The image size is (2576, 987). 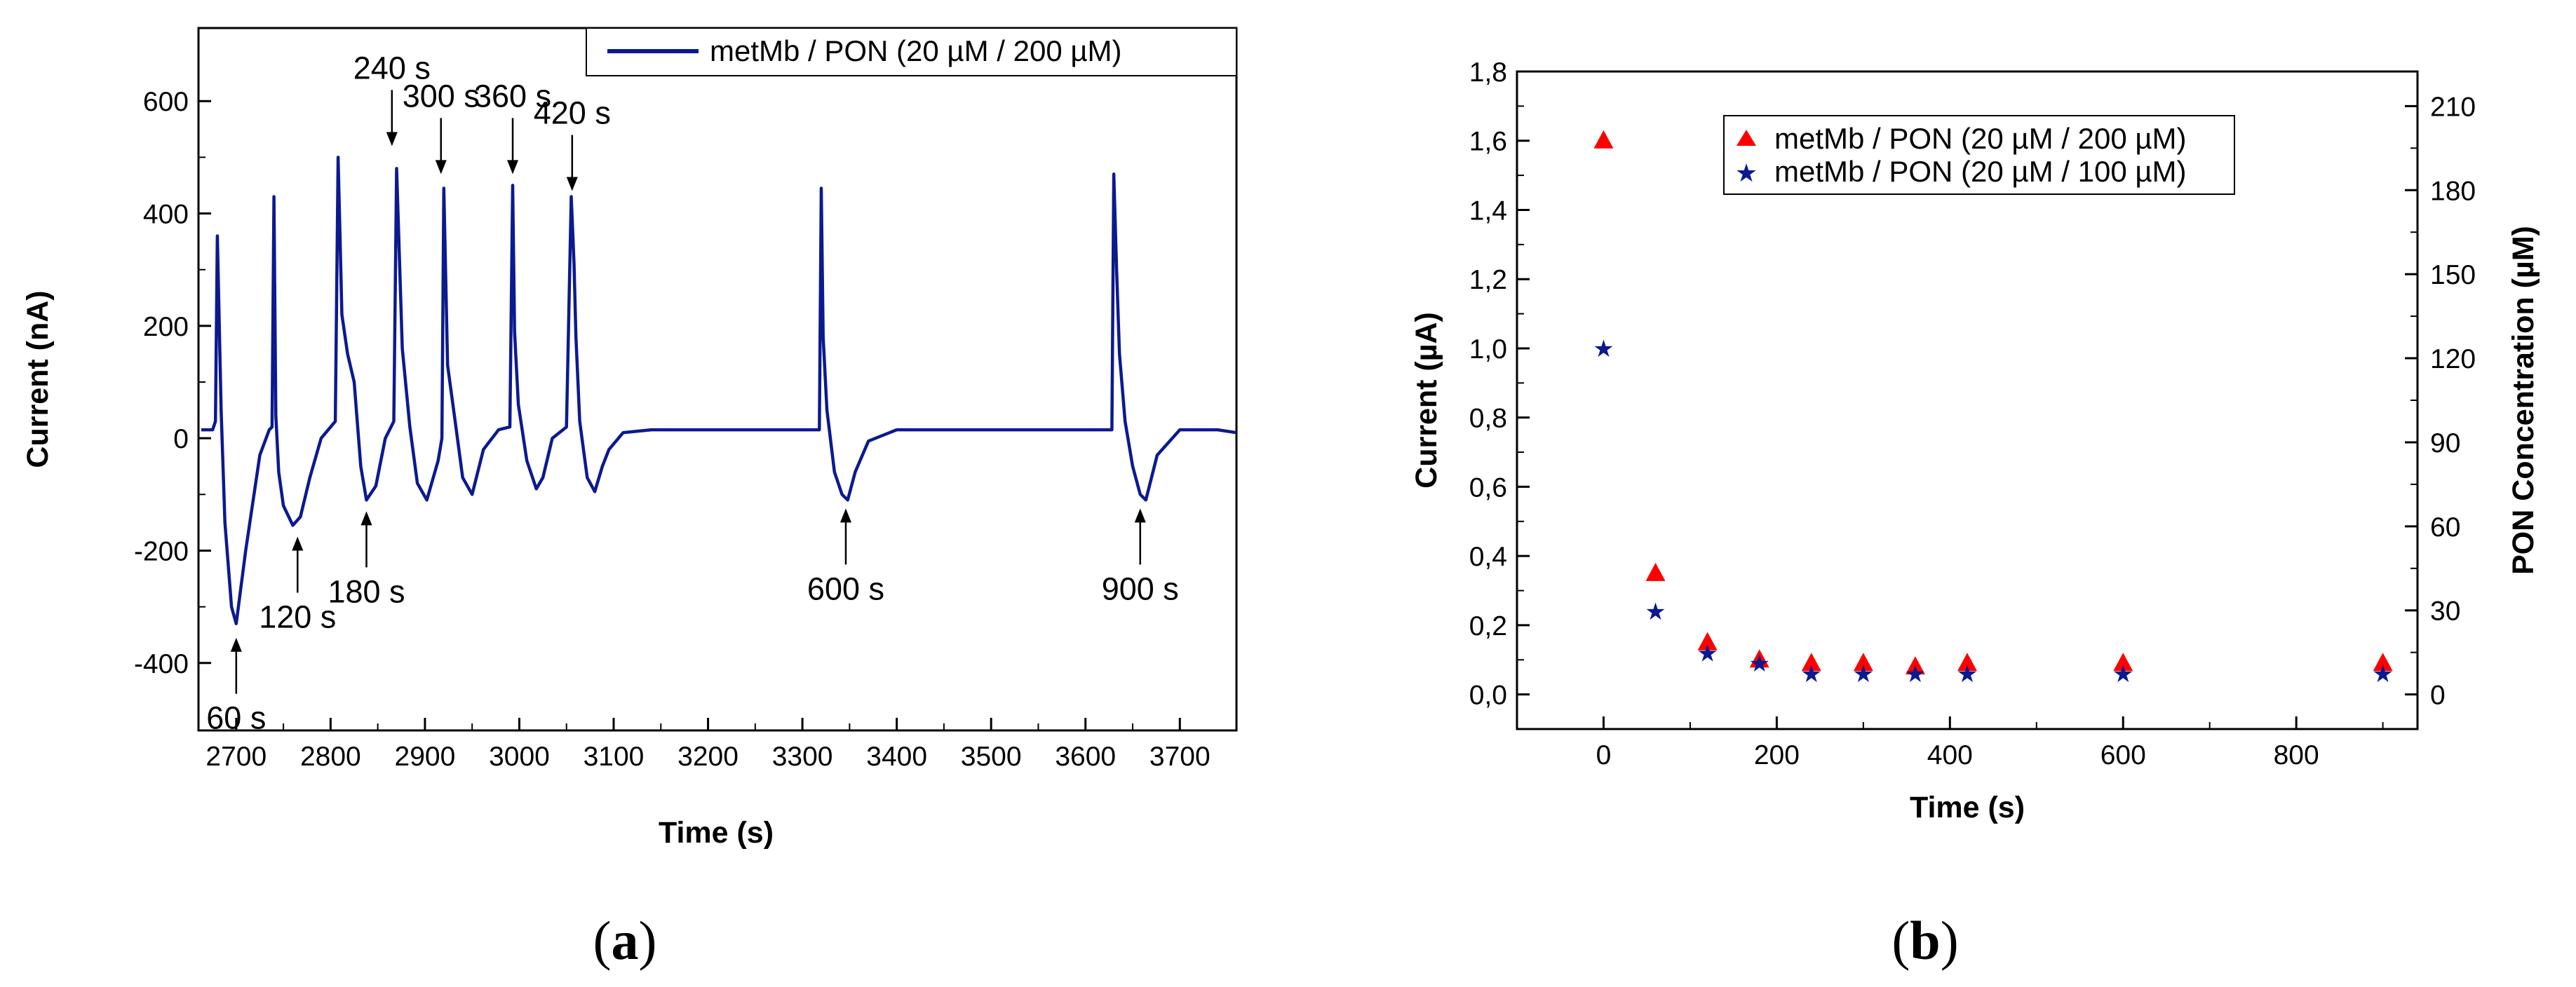 I want to click on panel-b-right-y-tick-label: 210, so click(x=2453, y=107).